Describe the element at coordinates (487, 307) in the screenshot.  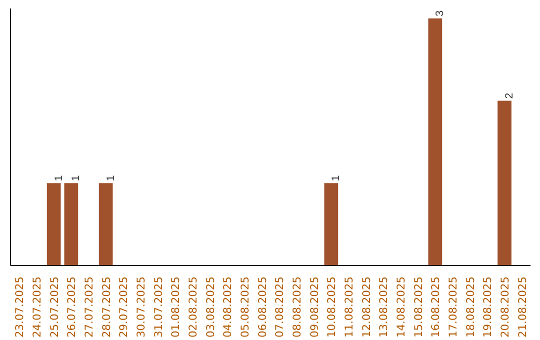
I see `x-tick-label: 19.08.2025` at that location.